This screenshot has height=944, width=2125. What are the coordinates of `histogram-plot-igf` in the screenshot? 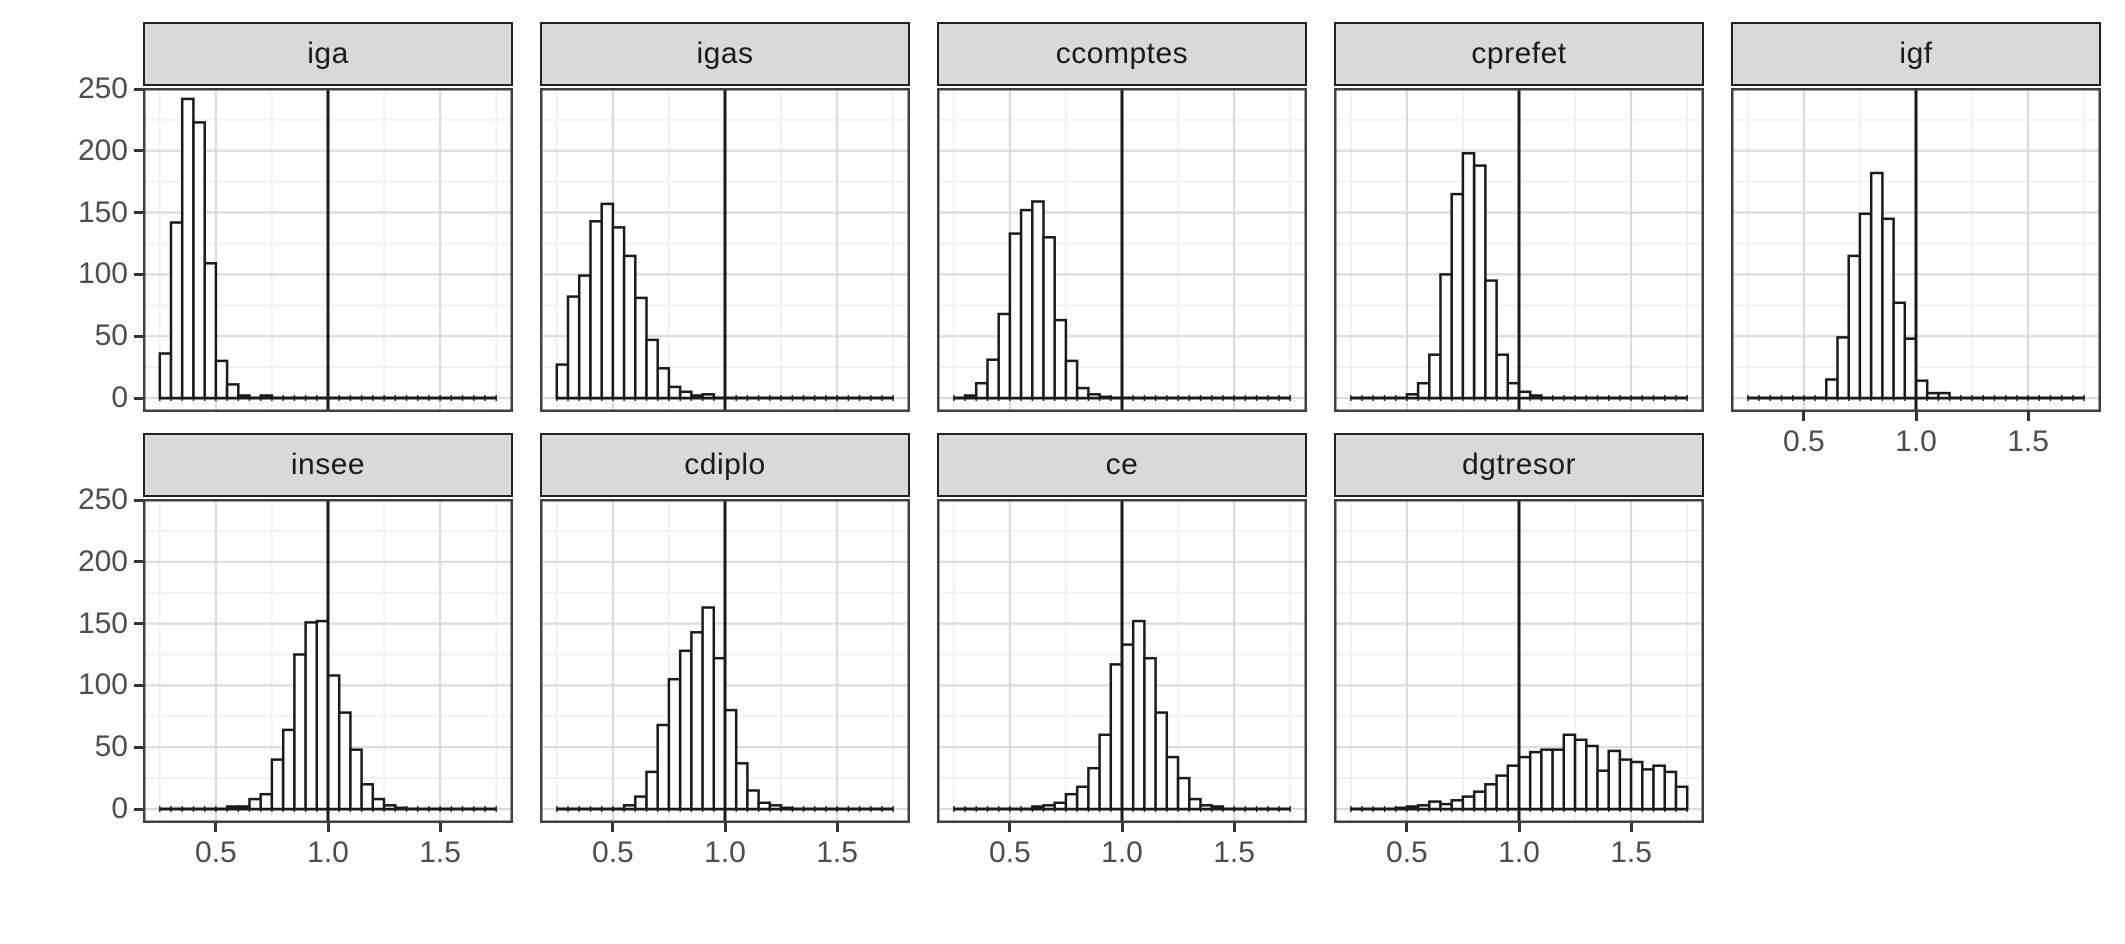 It's located at (1916, 250).